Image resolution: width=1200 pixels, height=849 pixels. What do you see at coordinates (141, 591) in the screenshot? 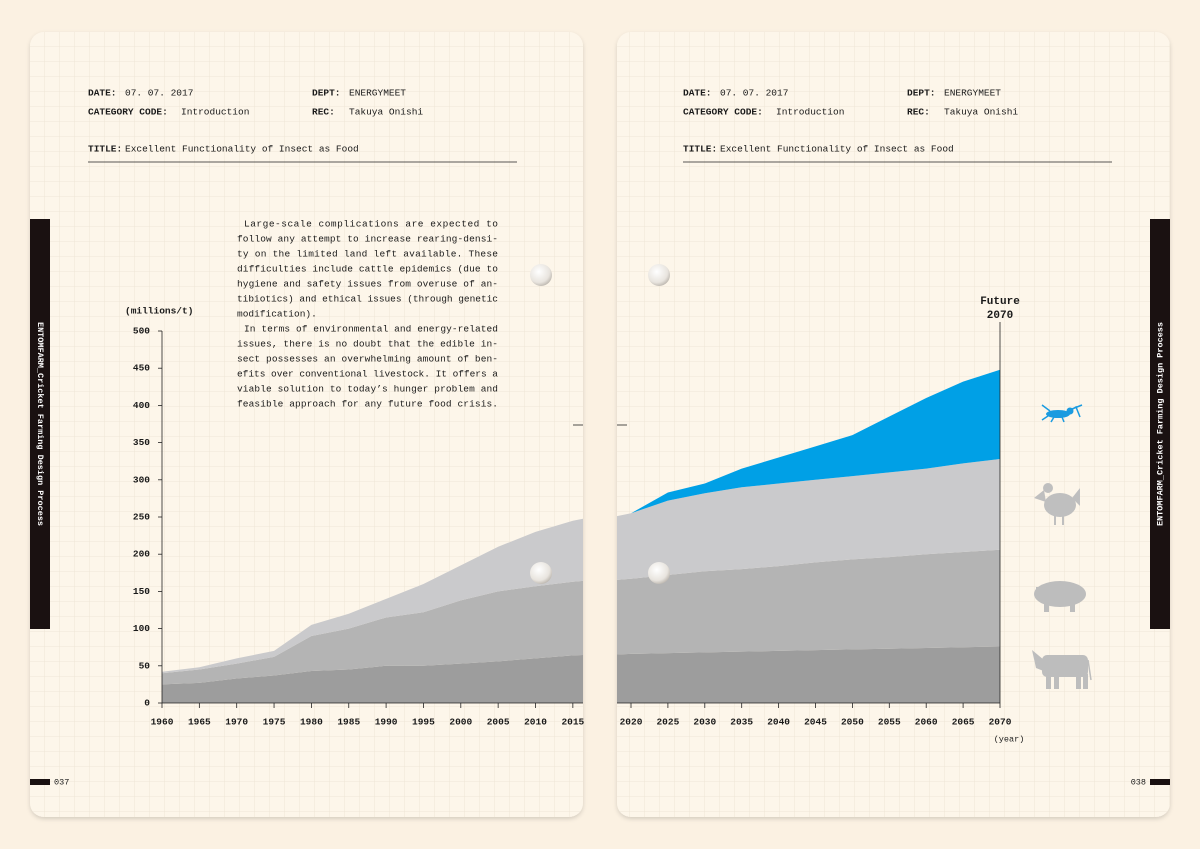
I see `y-tick-label: 150` at bounding box center [141, 591].